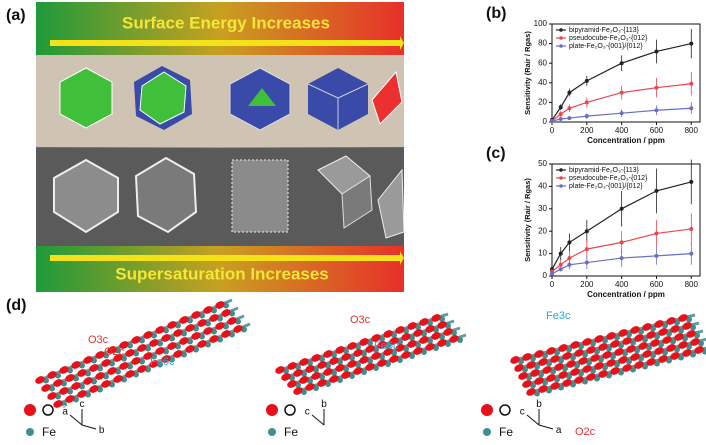  I want to click on axis-label: a, so click(65, 412).